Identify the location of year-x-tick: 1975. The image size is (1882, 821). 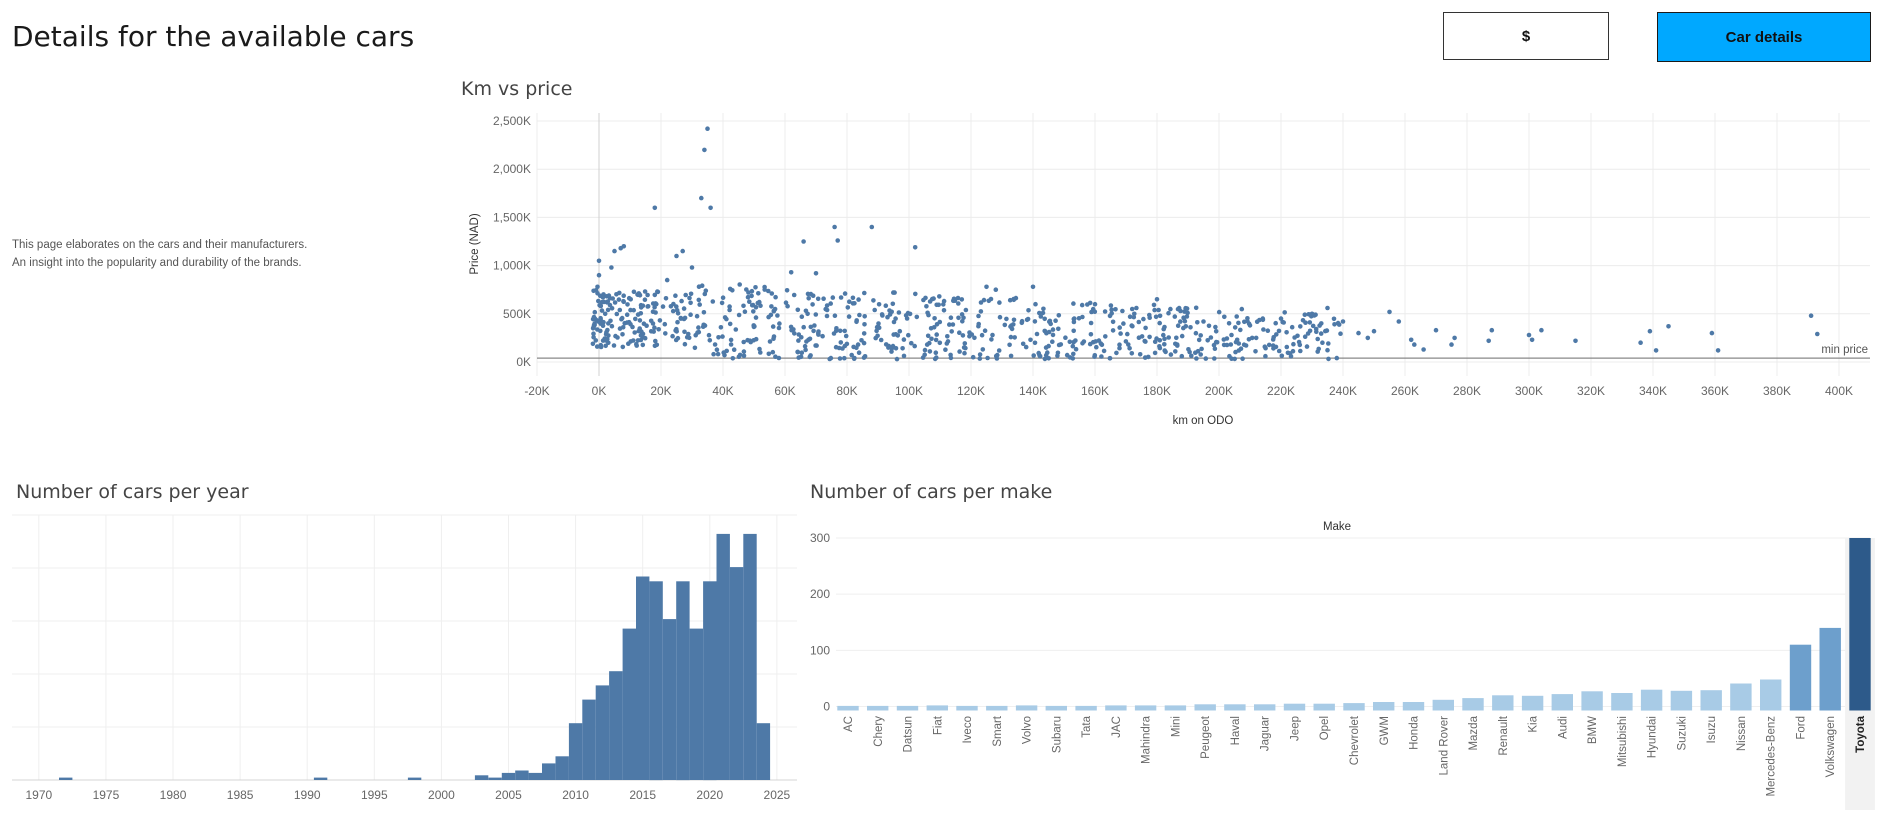
(106, 795).